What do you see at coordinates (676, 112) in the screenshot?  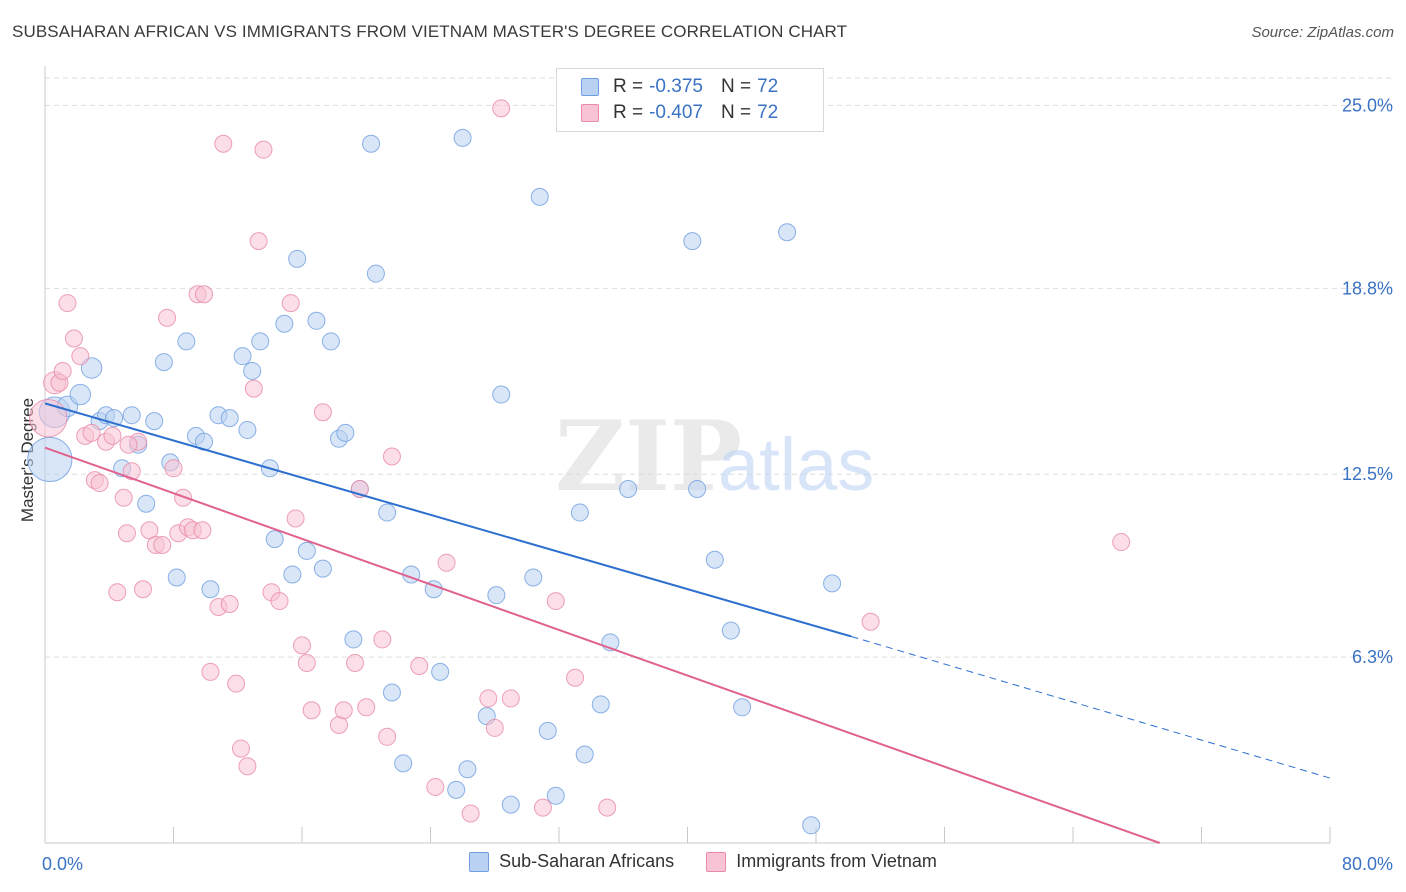 I see `r-value: -0.407` at bounding box center [676, 112].